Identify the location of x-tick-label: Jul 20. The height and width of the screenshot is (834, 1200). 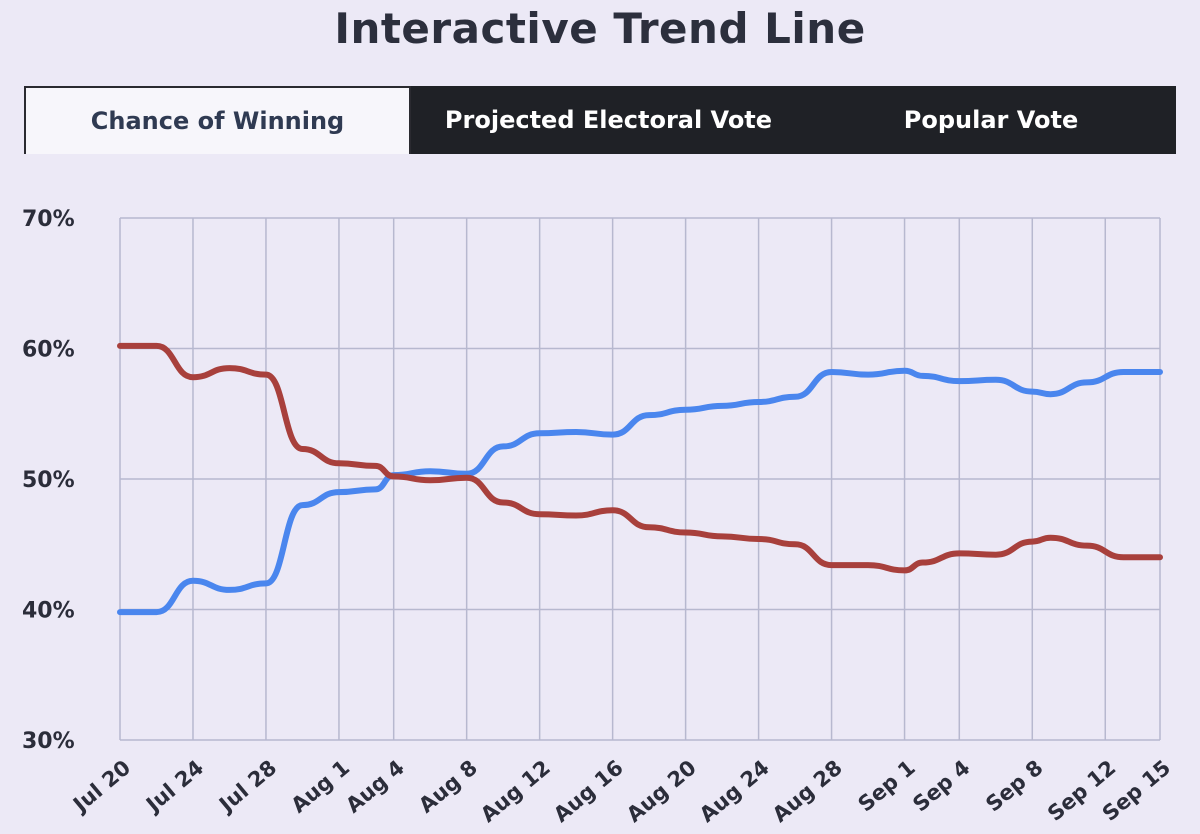
(101, 786).